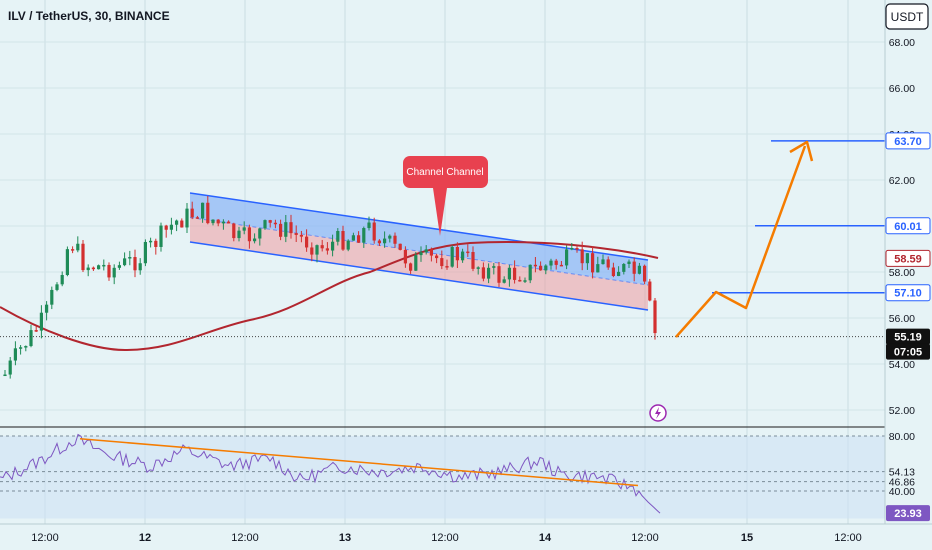 The width and height of the screenshot is (932, 550). I want to click on currency-button: USDT, so click(907, 16).